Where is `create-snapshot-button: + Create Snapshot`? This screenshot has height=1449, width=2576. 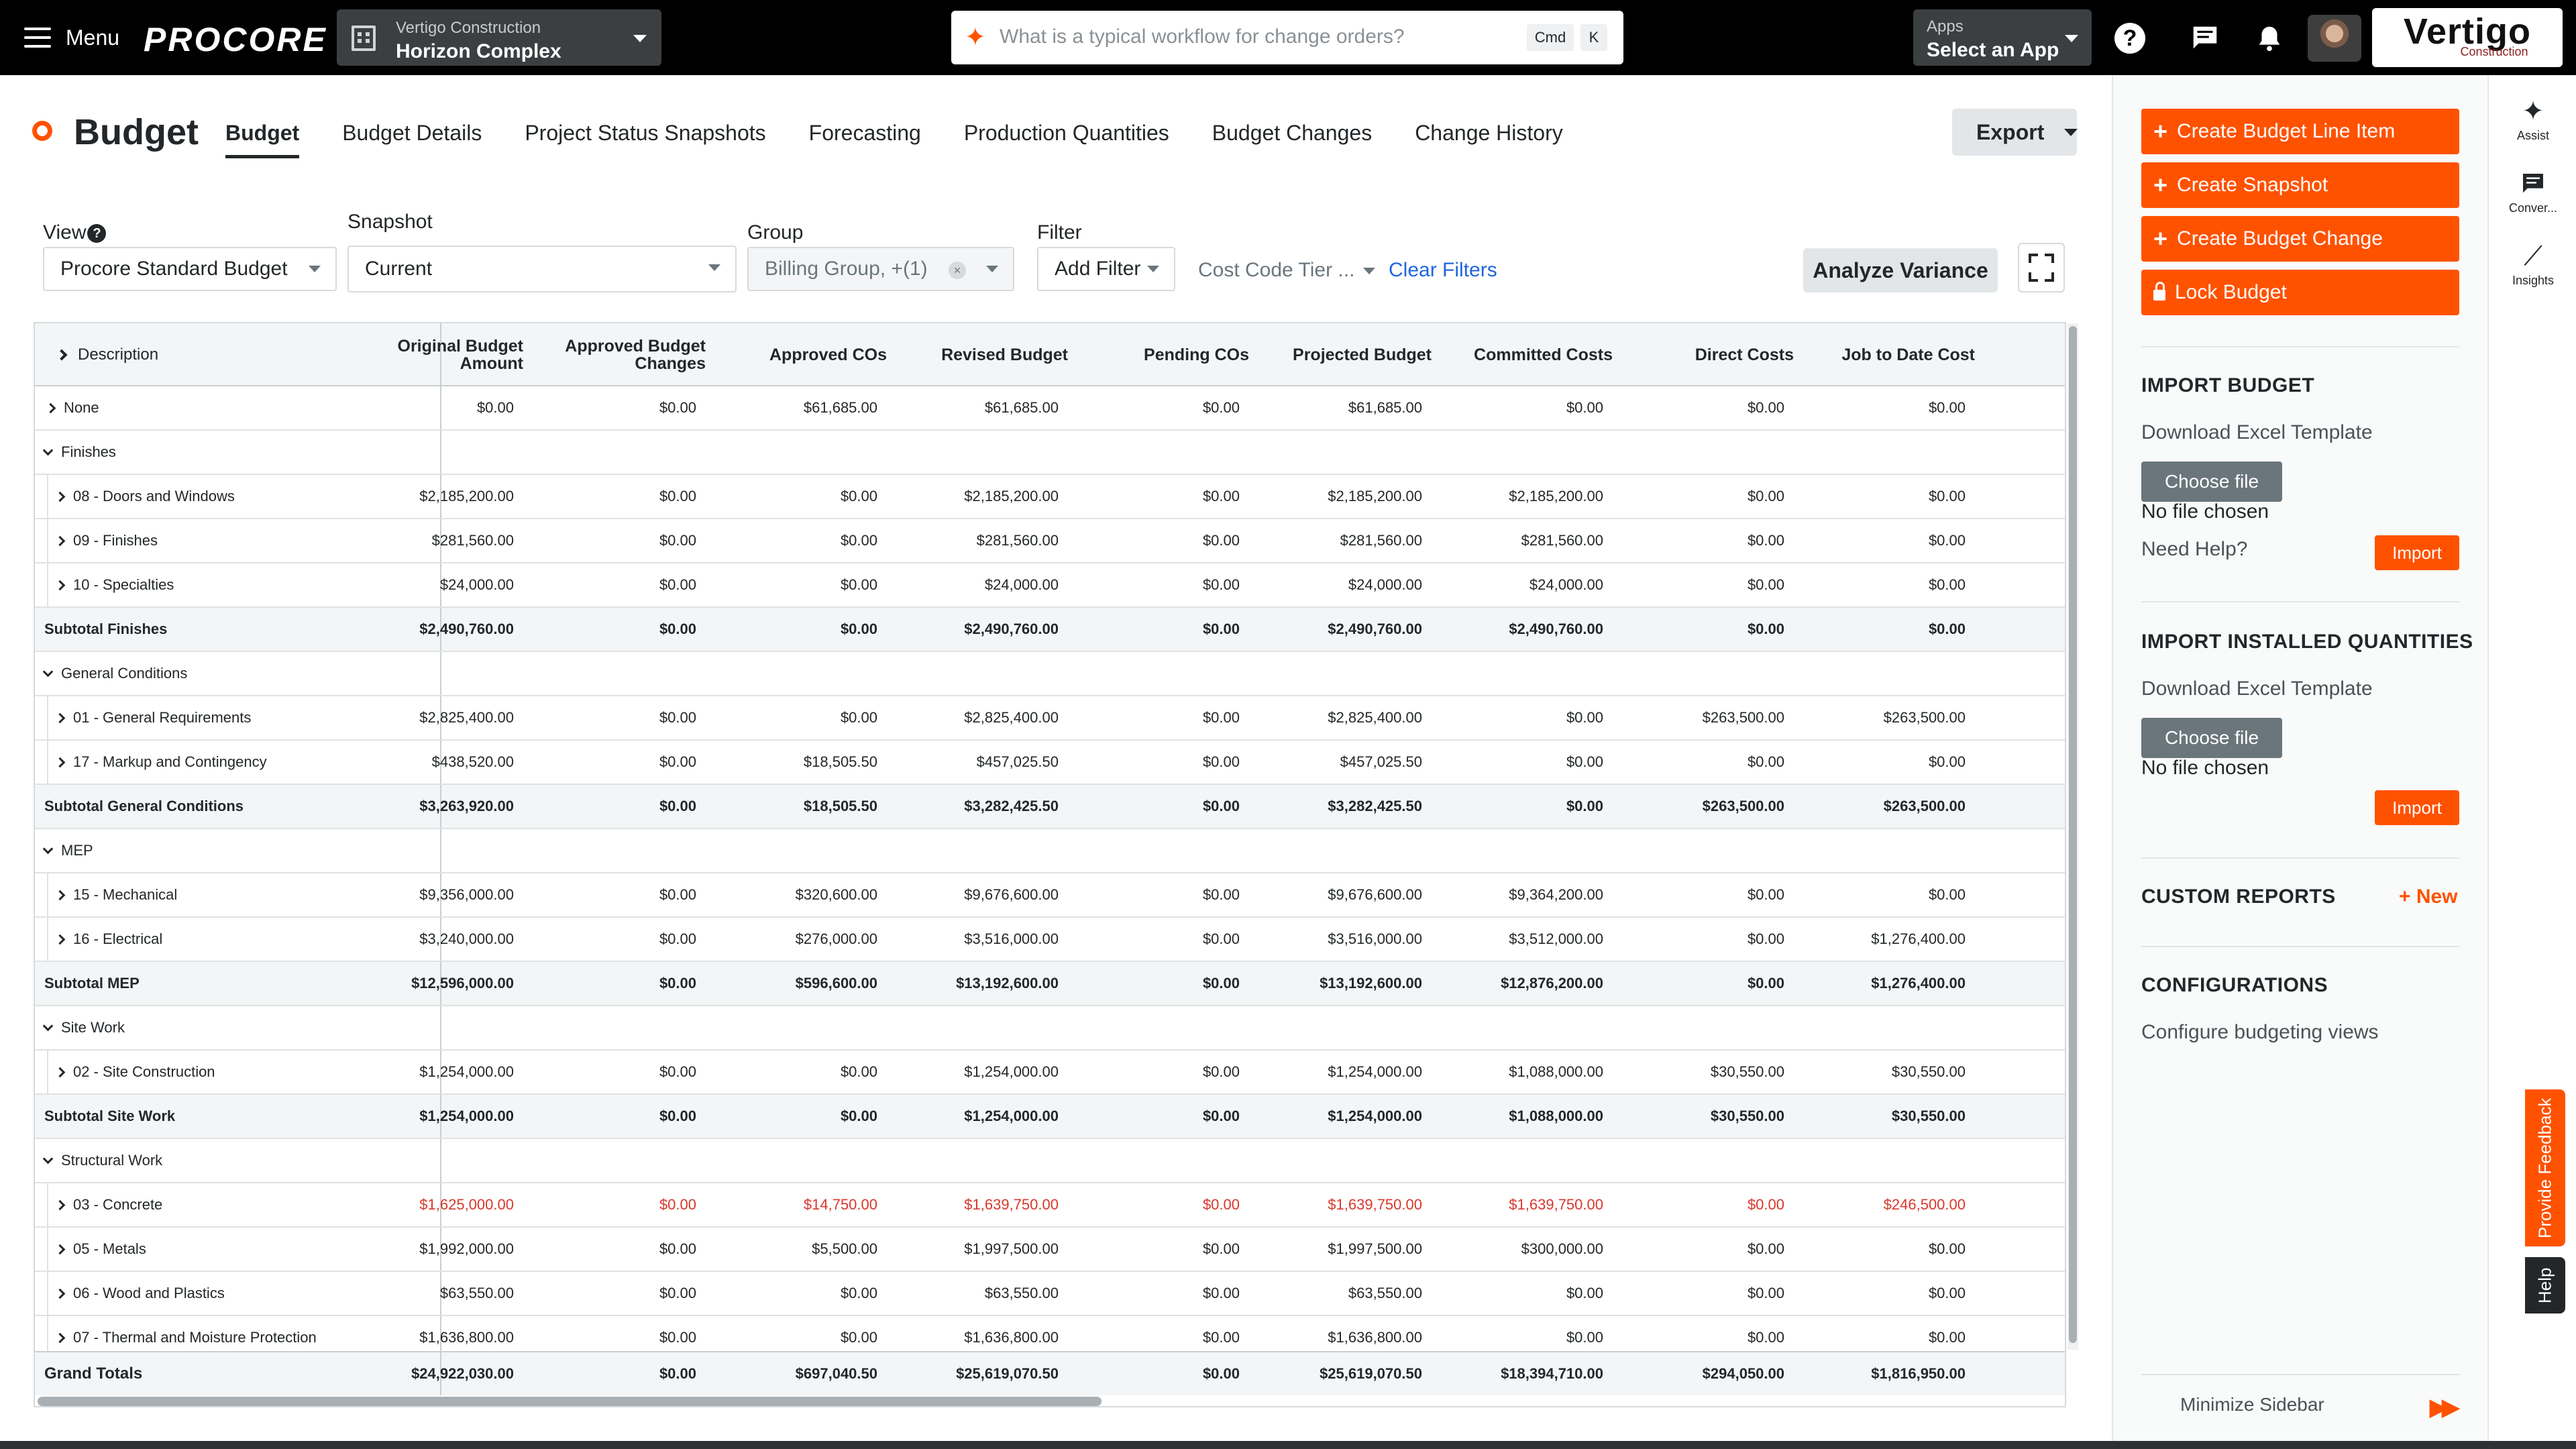 create-snapshot-button: + Create Snapshot is located at coordinates (2300, 185).